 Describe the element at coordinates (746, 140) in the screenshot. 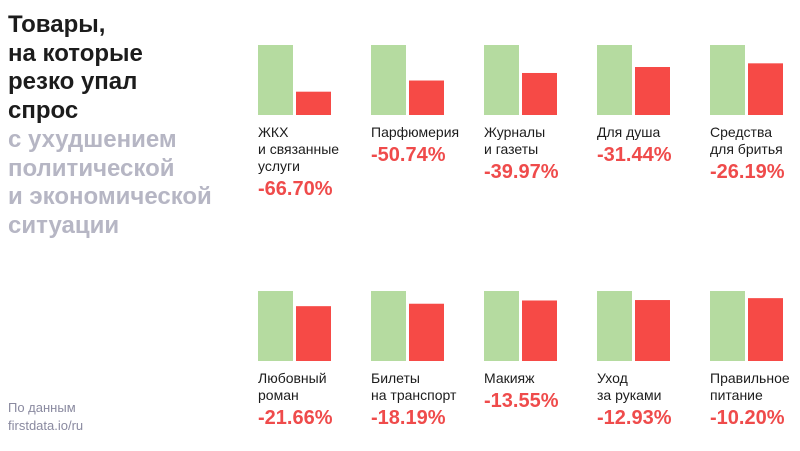

I see `category-label: Средства для бритья` at that location.